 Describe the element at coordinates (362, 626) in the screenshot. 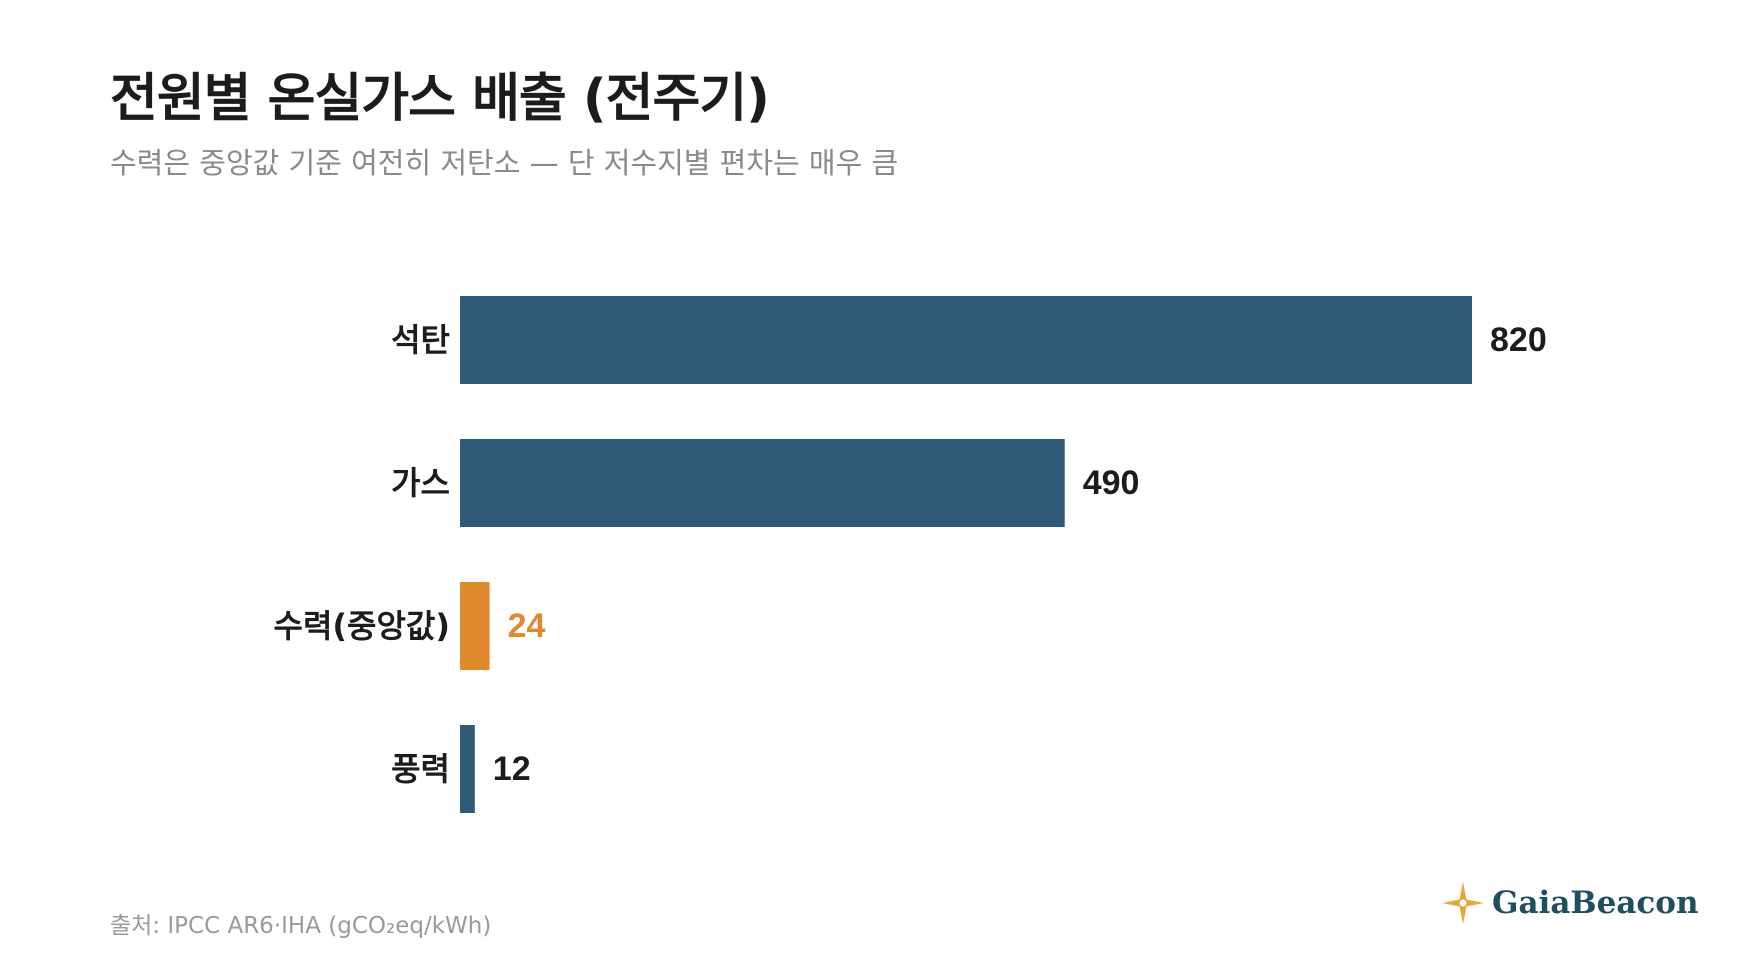

I see `category-label: 수력(중앙값)` at that location.